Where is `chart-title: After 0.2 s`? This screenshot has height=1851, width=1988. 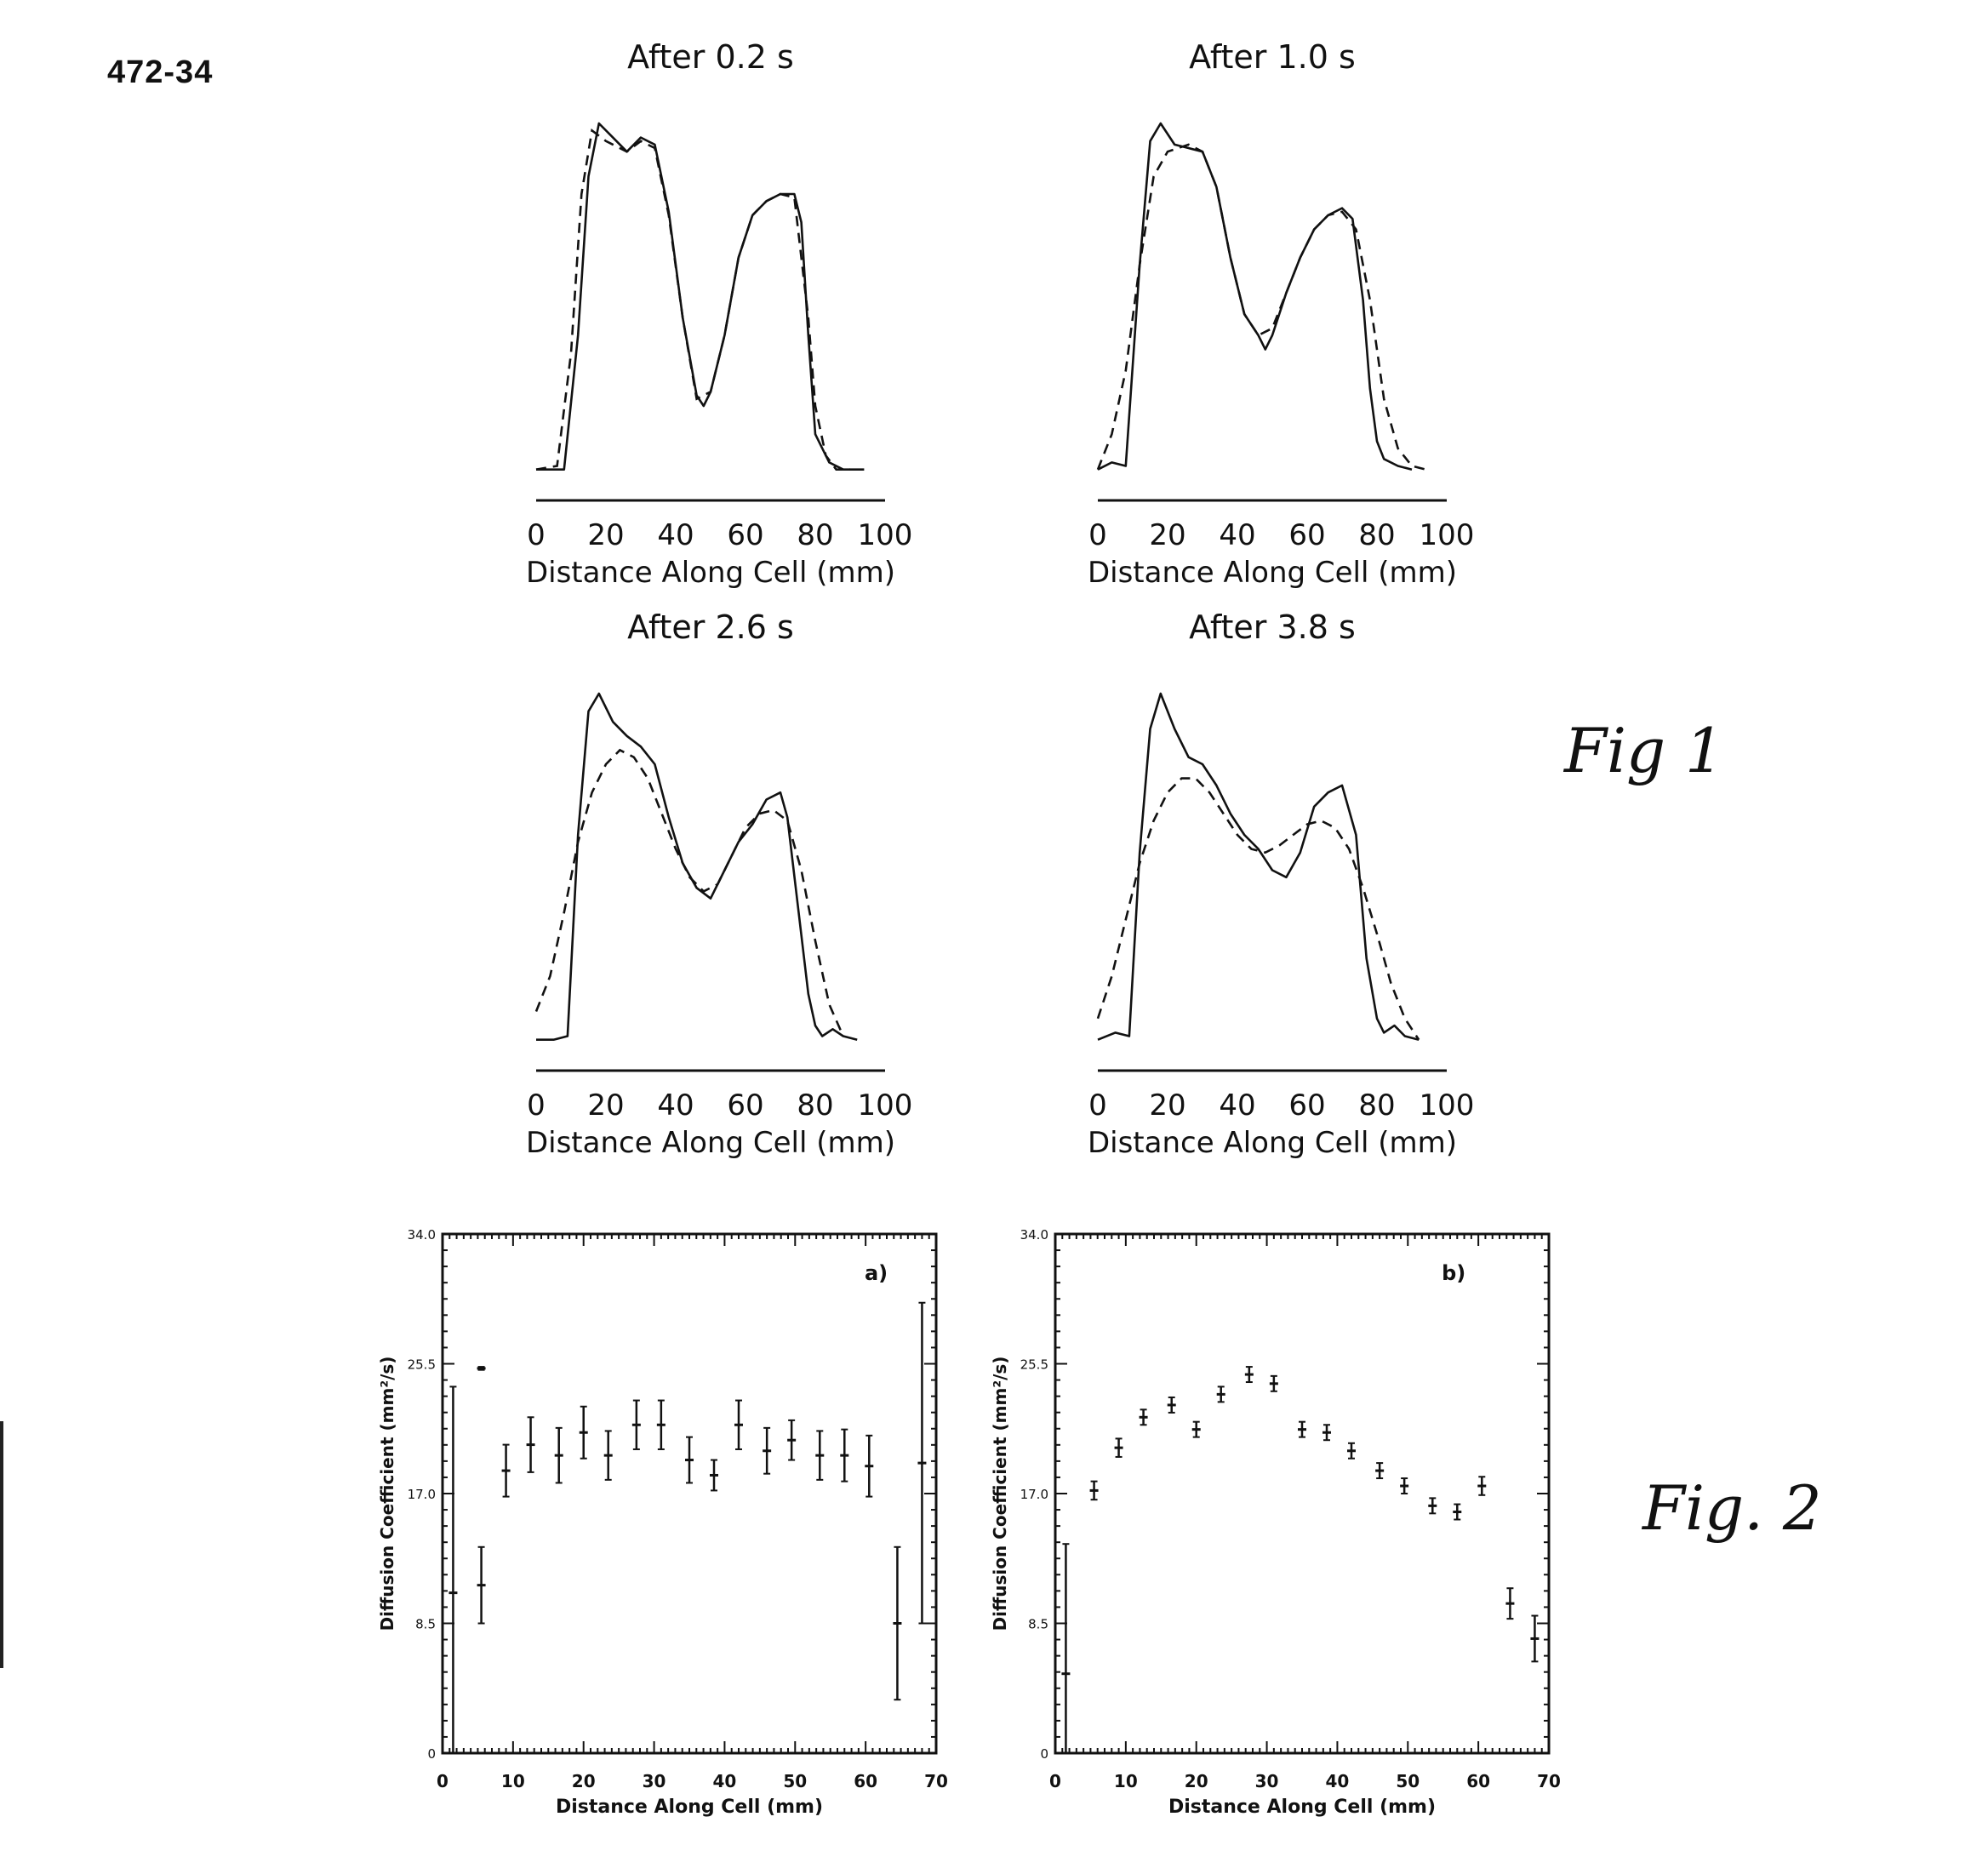
chart-title: After 0.2 s is located at coordinates (710, 57).